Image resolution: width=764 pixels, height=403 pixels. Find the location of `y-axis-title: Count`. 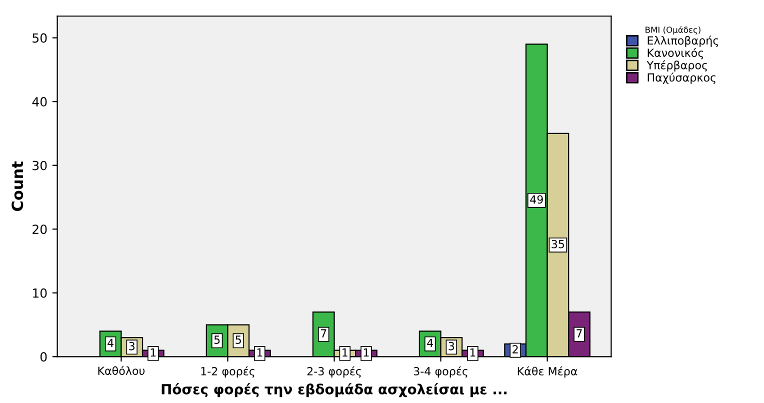

y-axis-title: Count is located at coordinates (18, 186).